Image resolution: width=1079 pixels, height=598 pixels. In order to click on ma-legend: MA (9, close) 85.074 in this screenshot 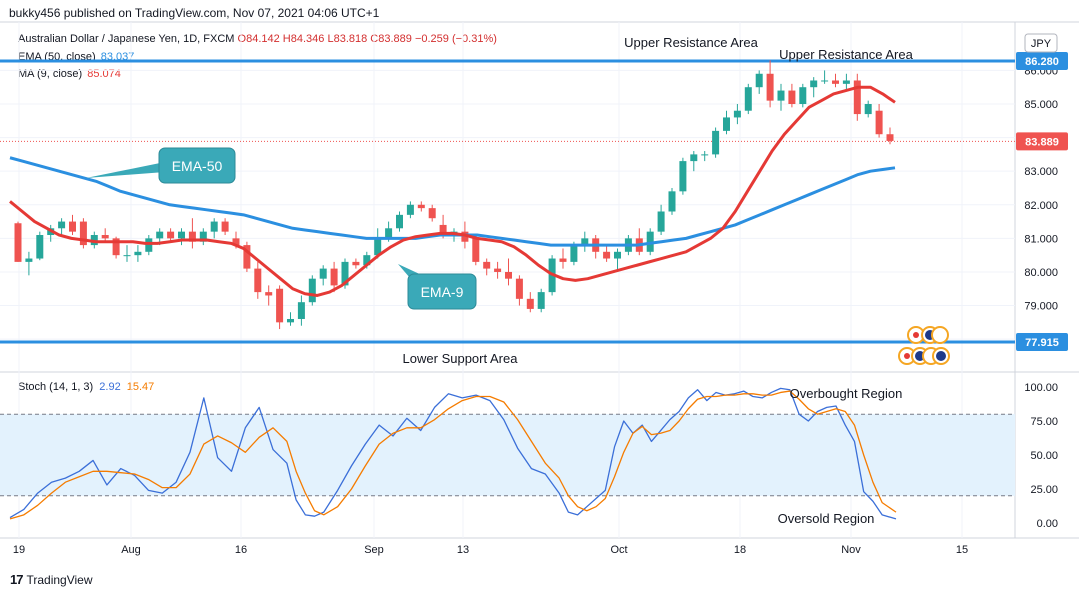, I will do `click(69, 74)`.